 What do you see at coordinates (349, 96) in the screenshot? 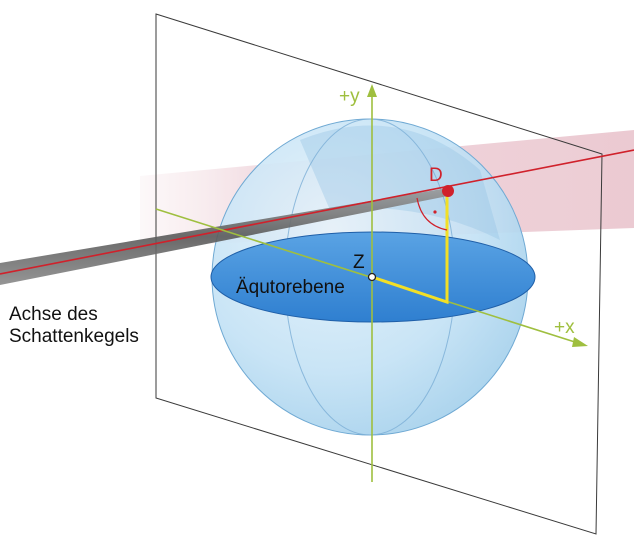
I see `y-axis-label: +y` at bounding box center [349, 96].